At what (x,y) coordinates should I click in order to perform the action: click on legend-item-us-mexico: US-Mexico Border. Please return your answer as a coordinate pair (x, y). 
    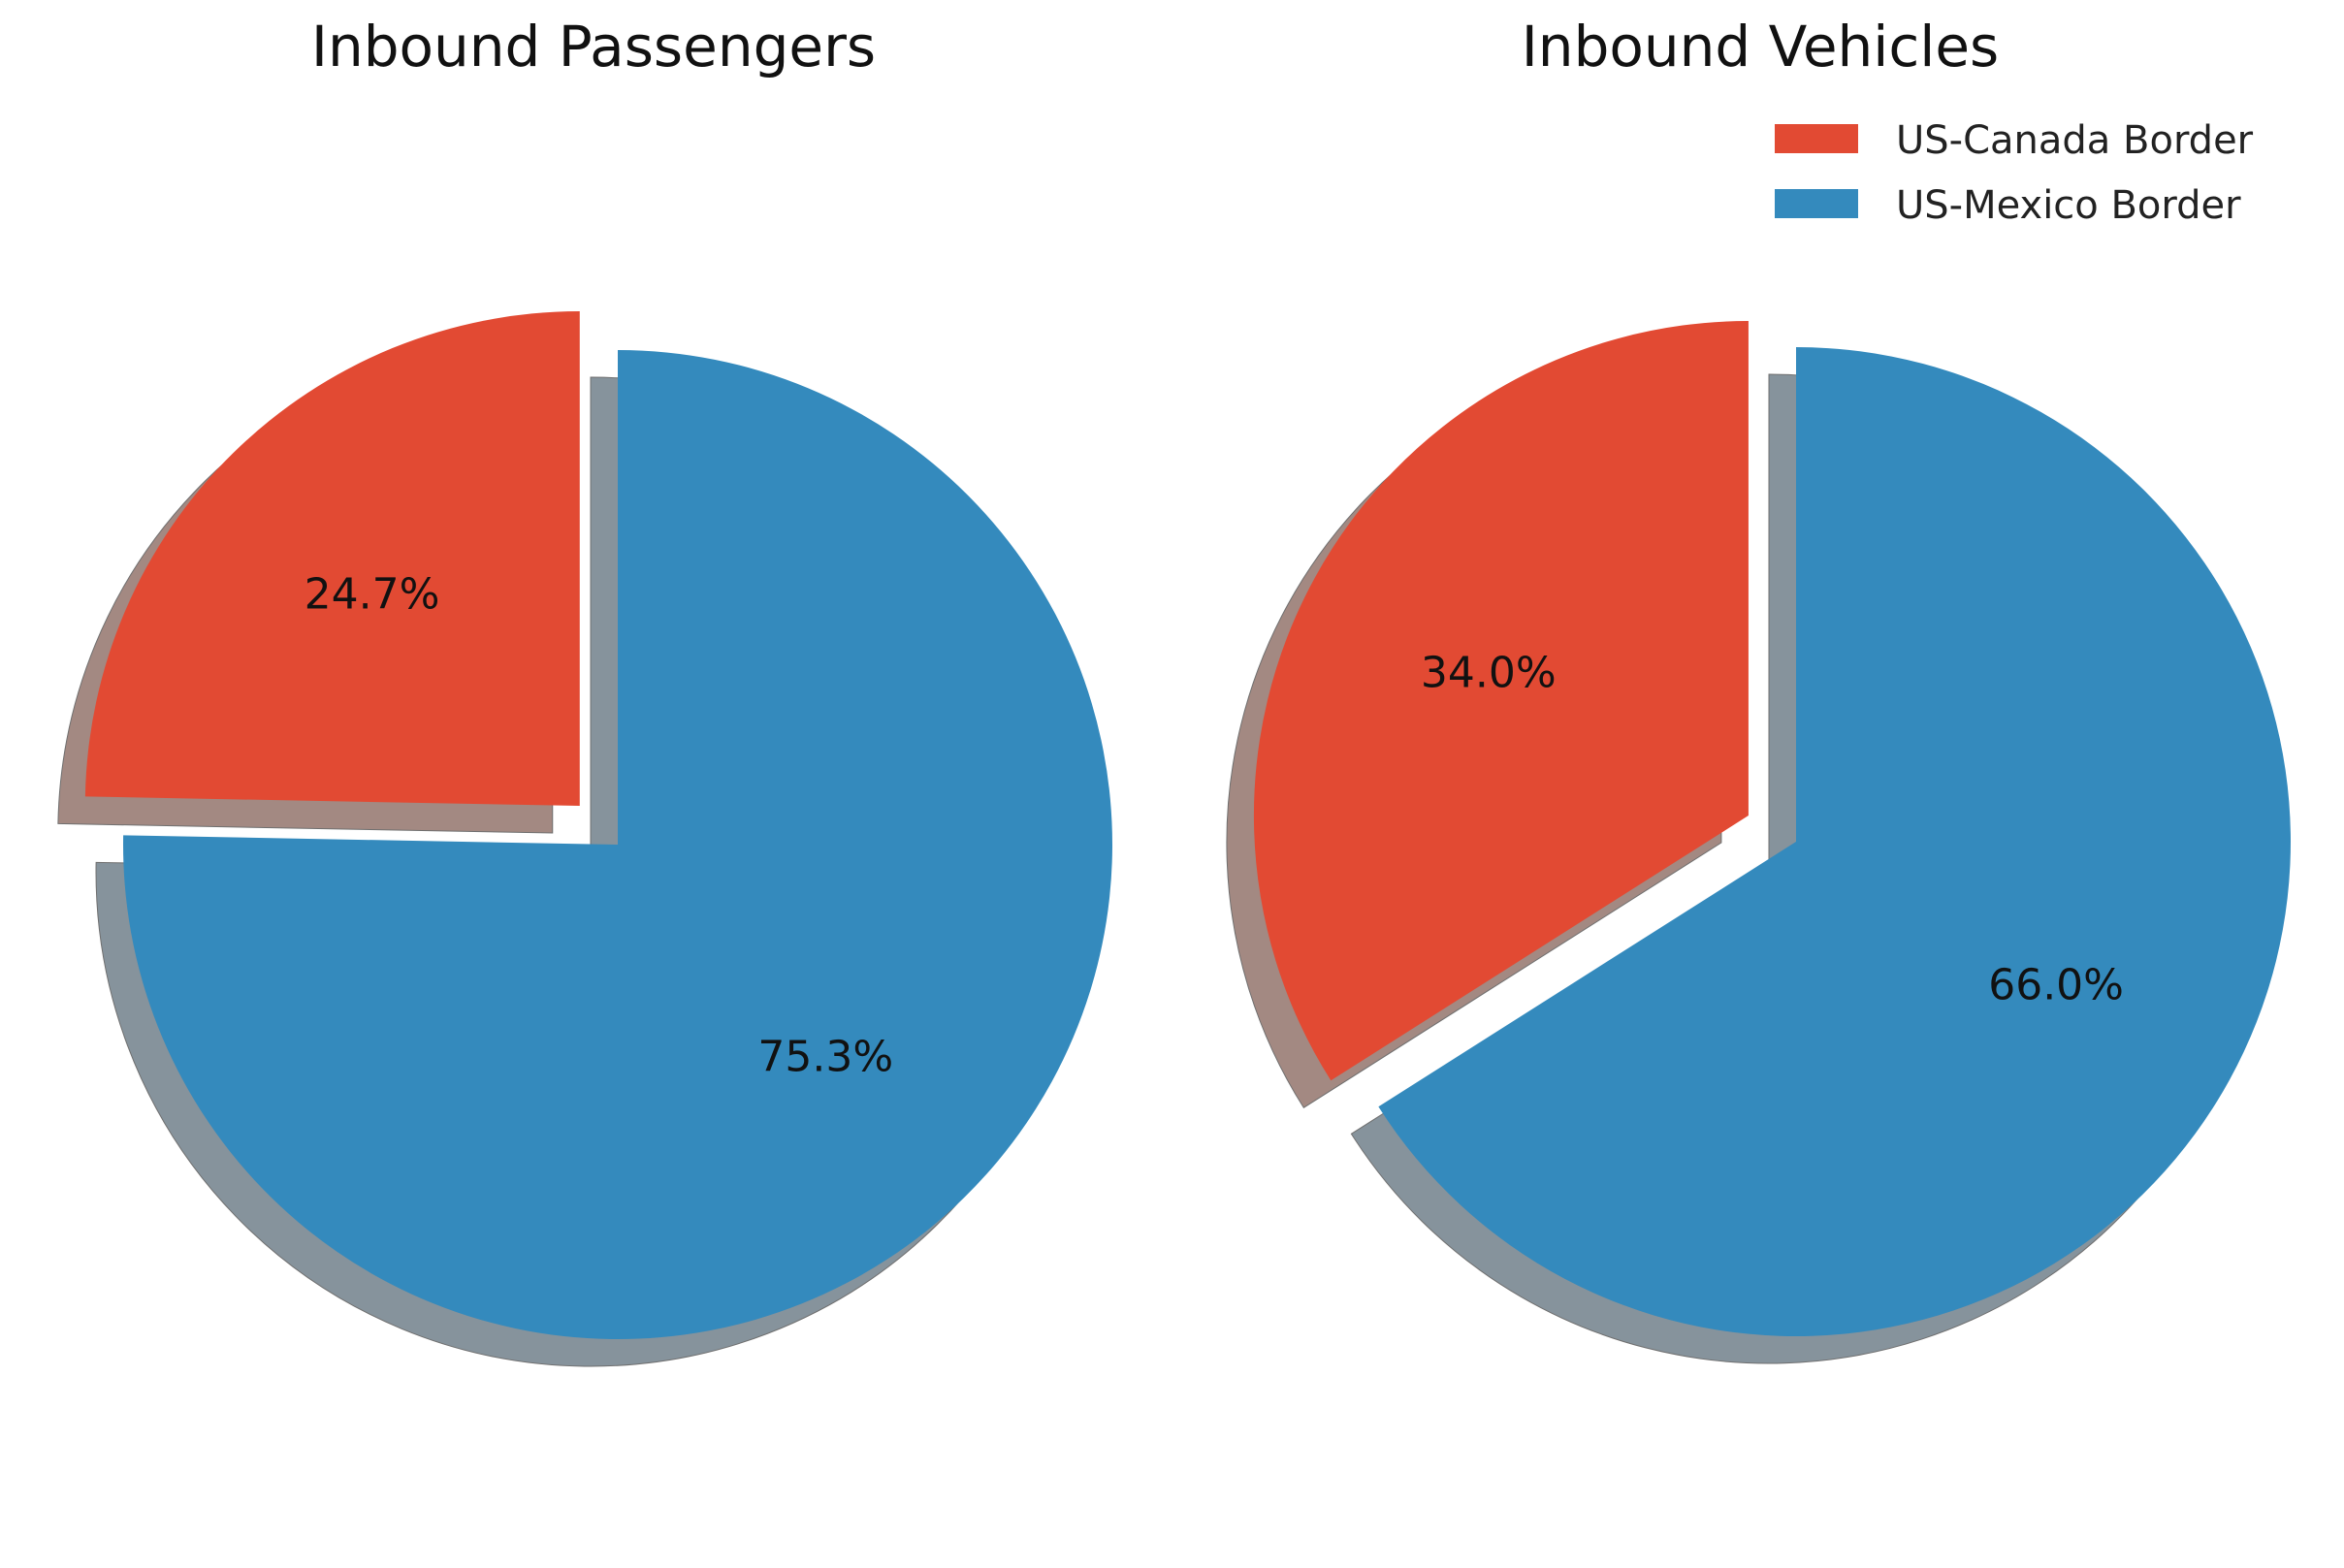
    Looking at the image, I should click on (2008, 205).